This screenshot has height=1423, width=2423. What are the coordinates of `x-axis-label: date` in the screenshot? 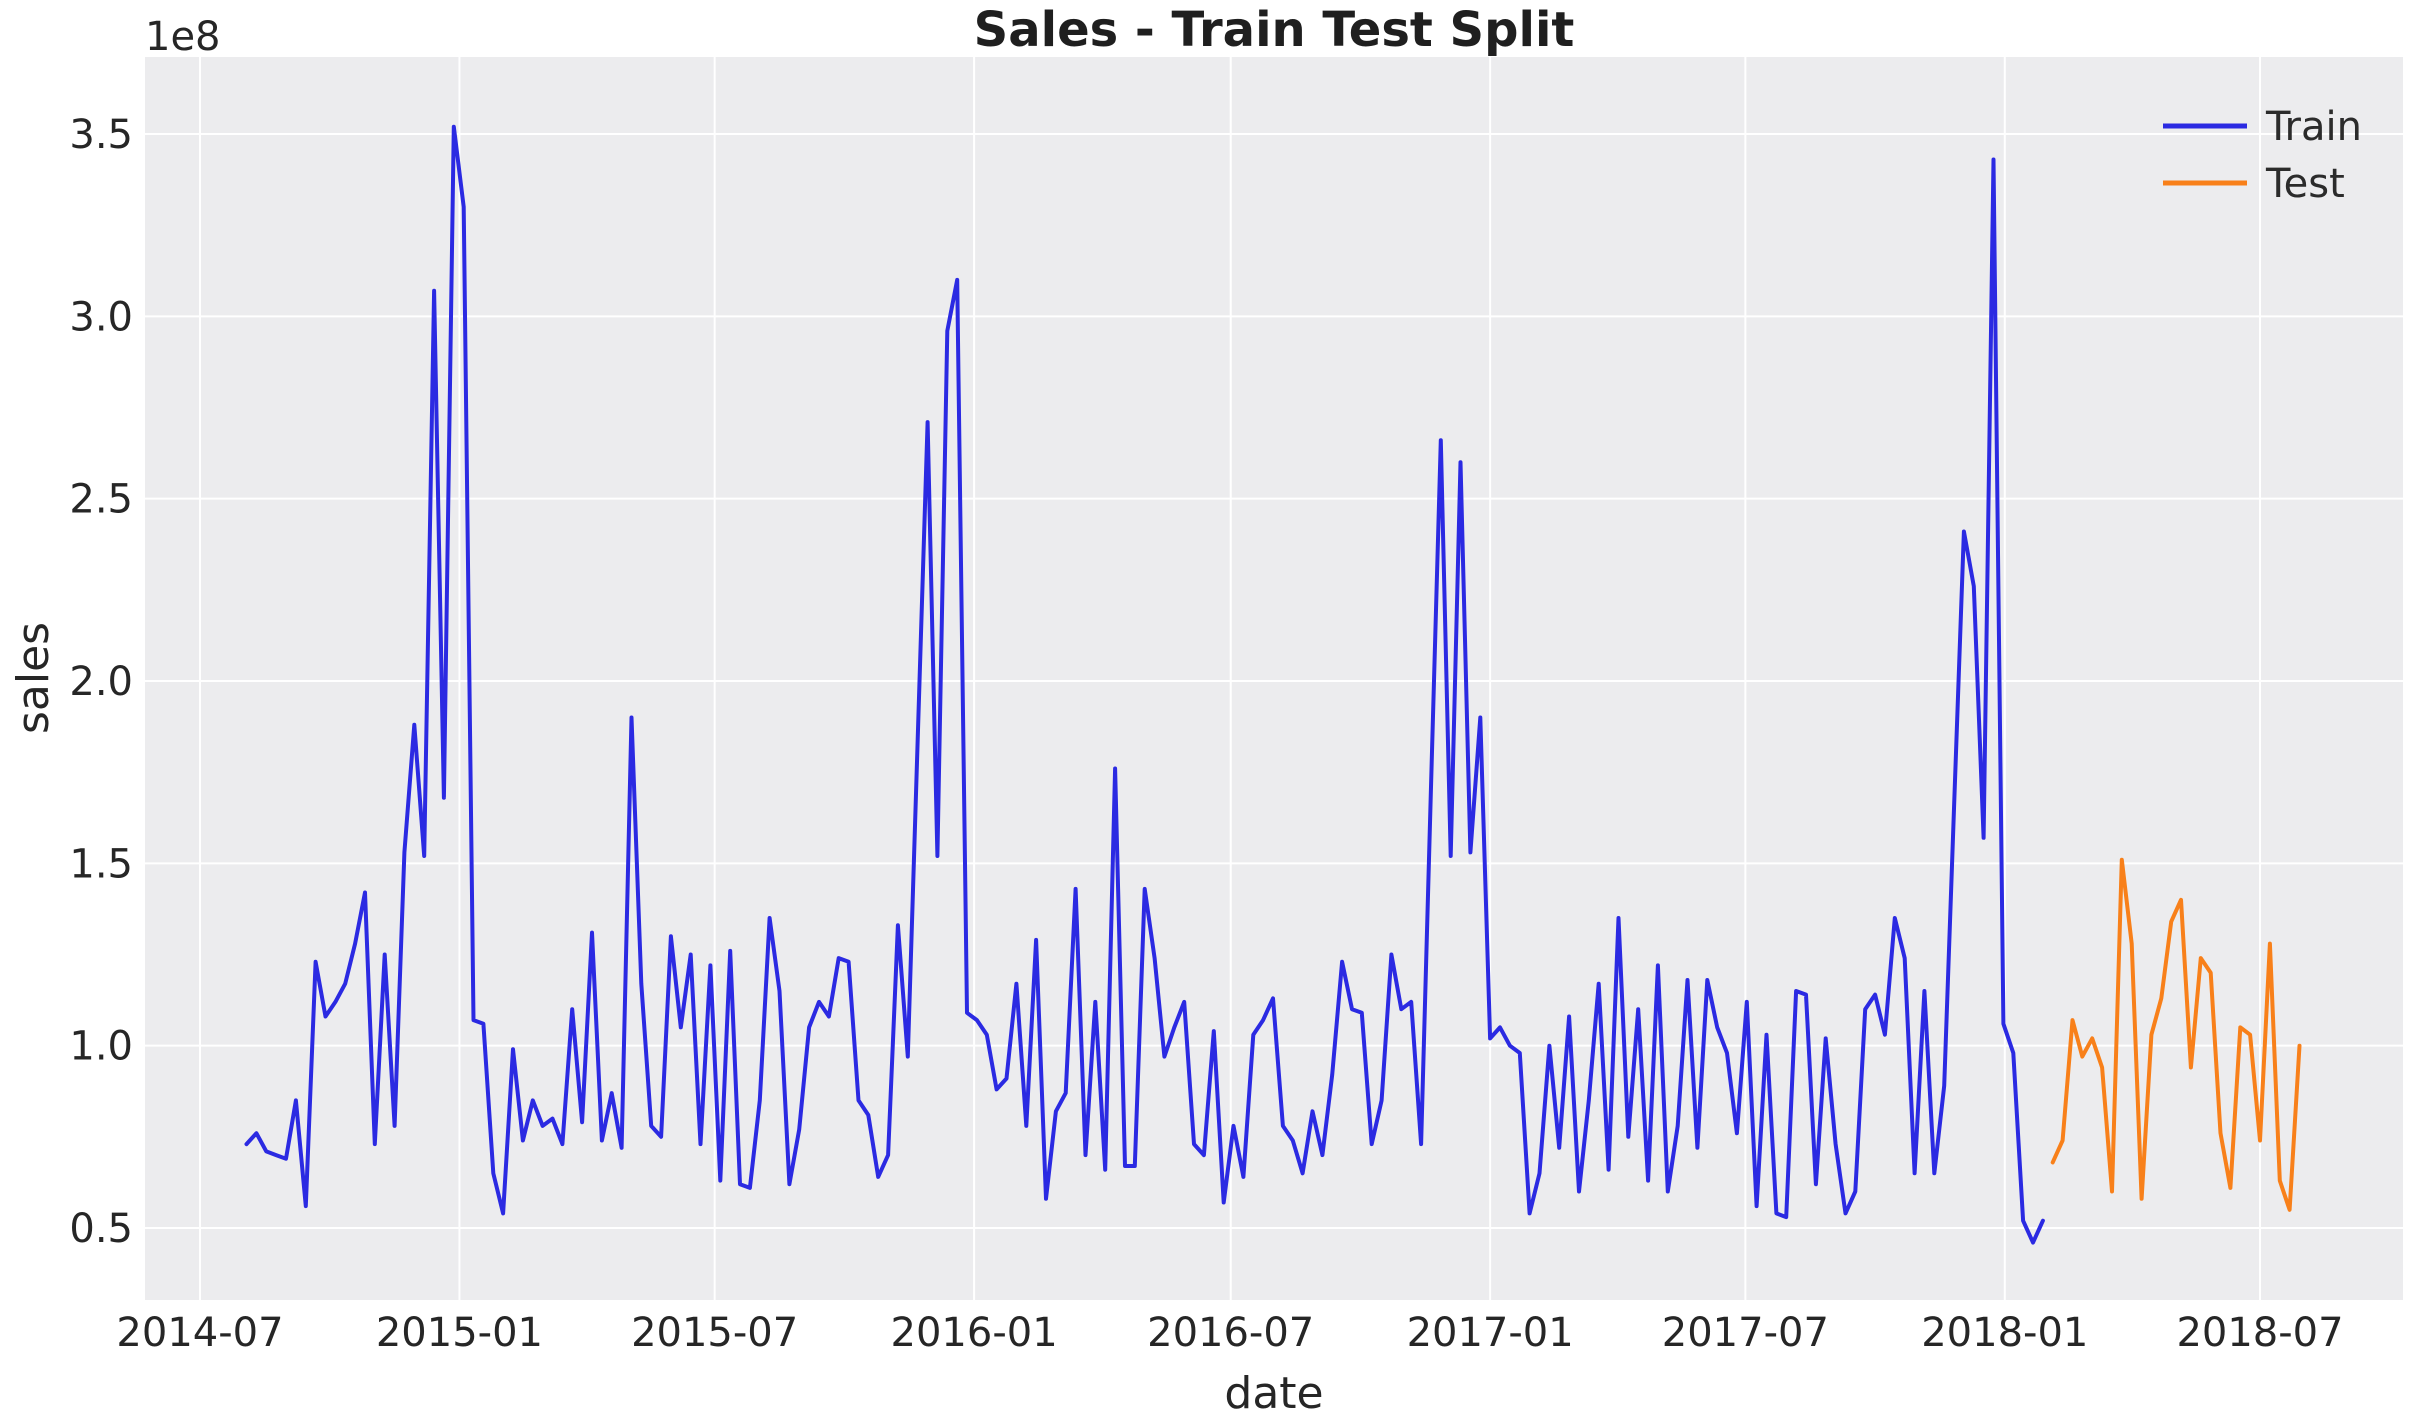 It's located at (1273, 1393).